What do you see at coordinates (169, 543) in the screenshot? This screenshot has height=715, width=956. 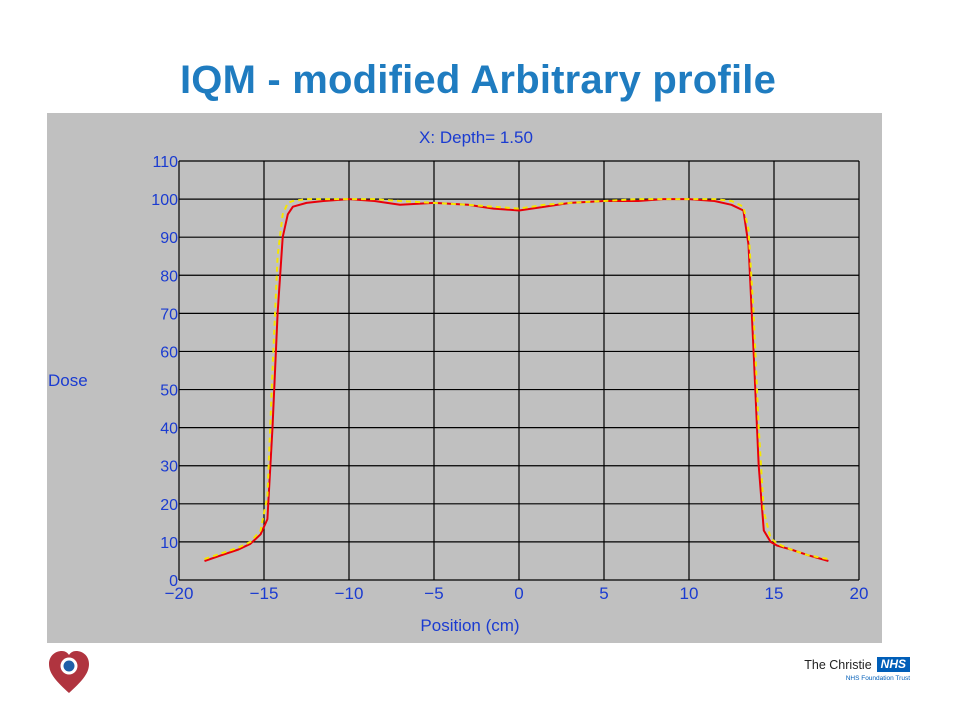 I see `y-tick-label: 10` at bounding box center [169, 543].